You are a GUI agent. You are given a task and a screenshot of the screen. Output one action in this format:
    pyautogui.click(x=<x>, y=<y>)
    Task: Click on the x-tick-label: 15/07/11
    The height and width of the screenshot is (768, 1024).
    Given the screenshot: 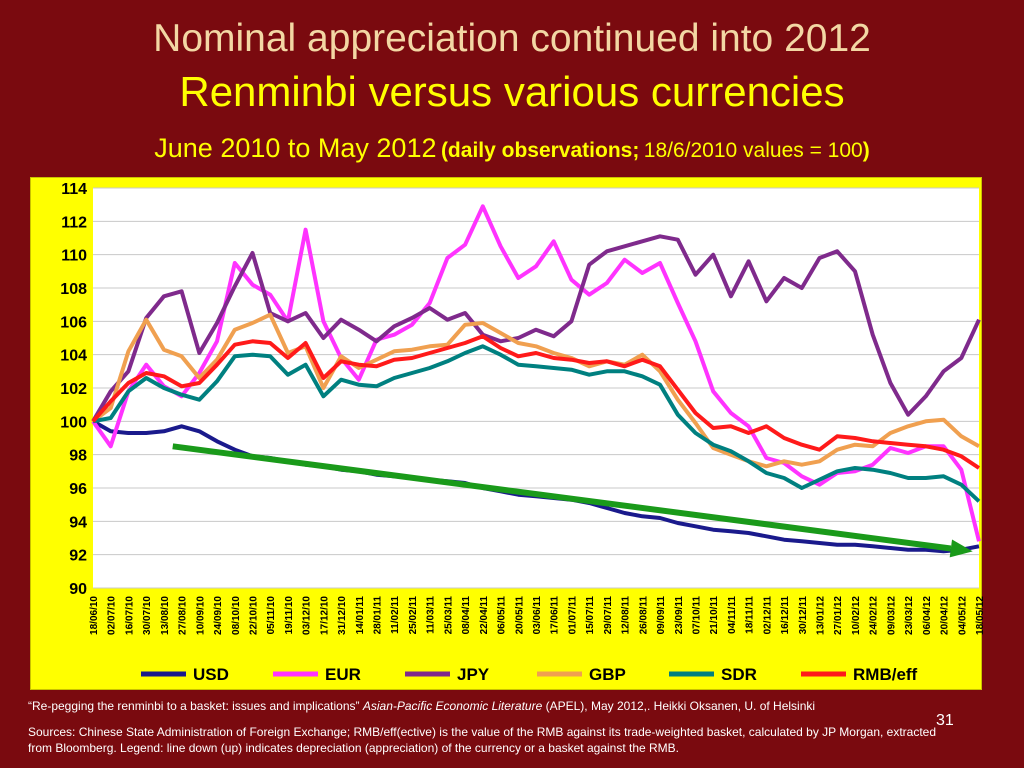 What is the action you would take?
    pyautogui.click(x=590, y=615)
    